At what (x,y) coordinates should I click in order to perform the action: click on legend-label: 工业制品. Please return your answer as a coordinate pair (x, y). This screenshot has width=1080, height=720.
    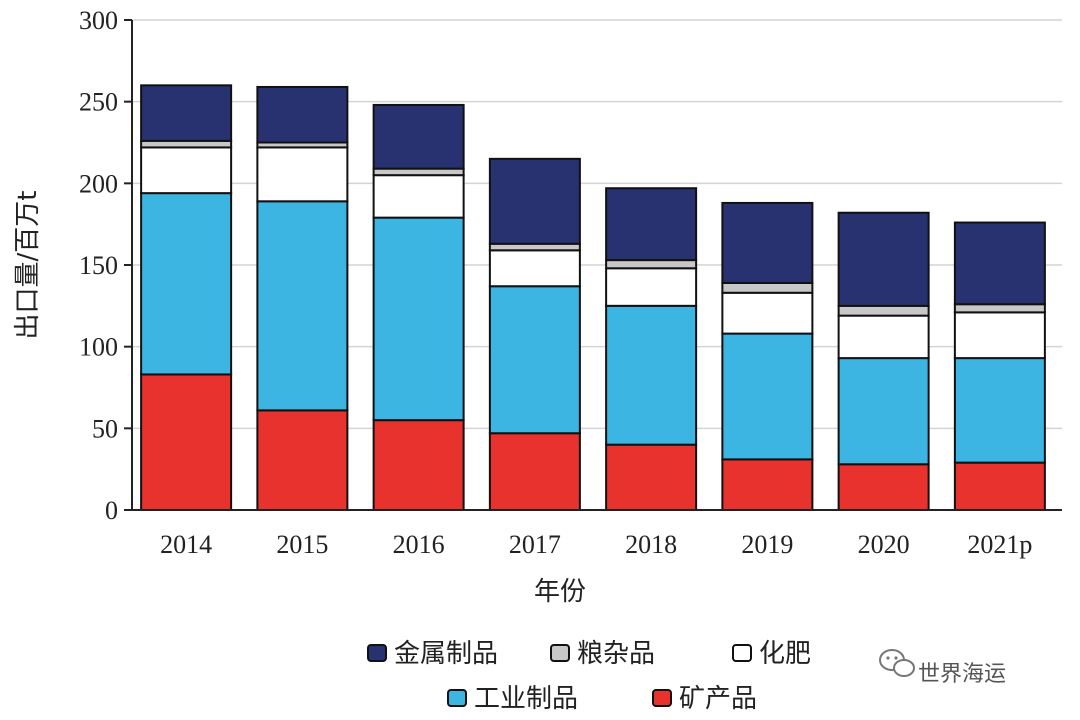
    Looking at the image, I should click on (526, 699).